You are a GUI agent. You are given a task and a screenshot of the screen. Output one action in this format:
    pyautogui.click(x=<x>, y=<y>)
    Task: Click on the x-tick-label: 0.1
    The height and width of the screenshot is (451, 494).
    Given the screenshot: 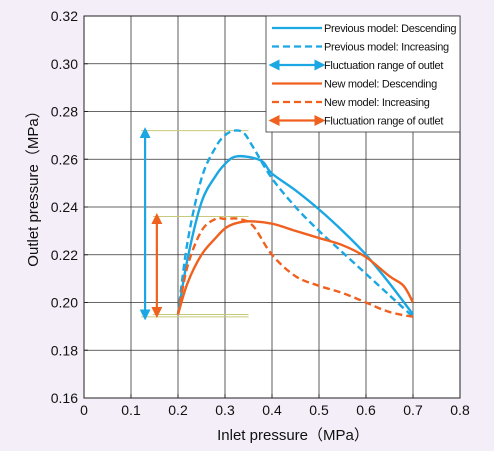 What is the action you would take?
    pyautogui.click(x=131, y=410)
    